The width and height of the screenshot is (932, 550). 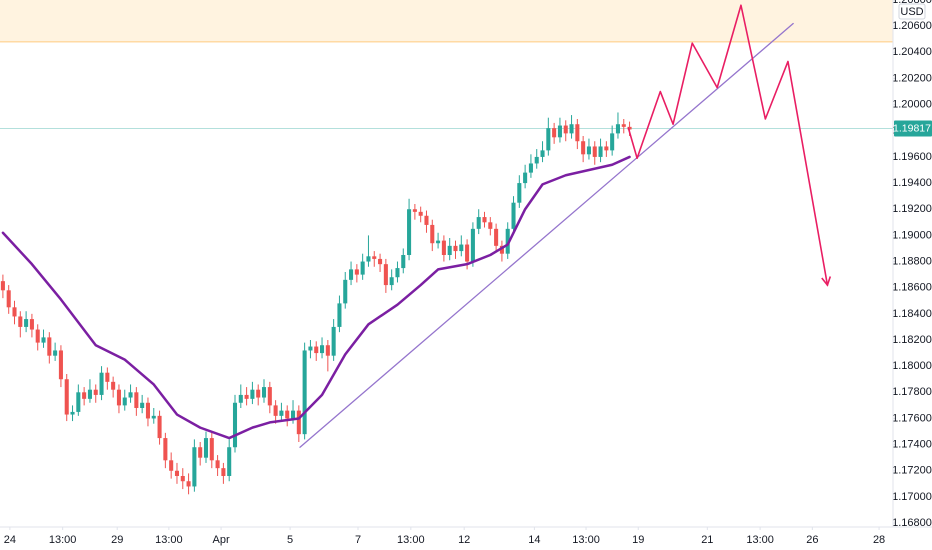 I want to click on y-tick-label: 1.19600, so click(x=912, y=157).